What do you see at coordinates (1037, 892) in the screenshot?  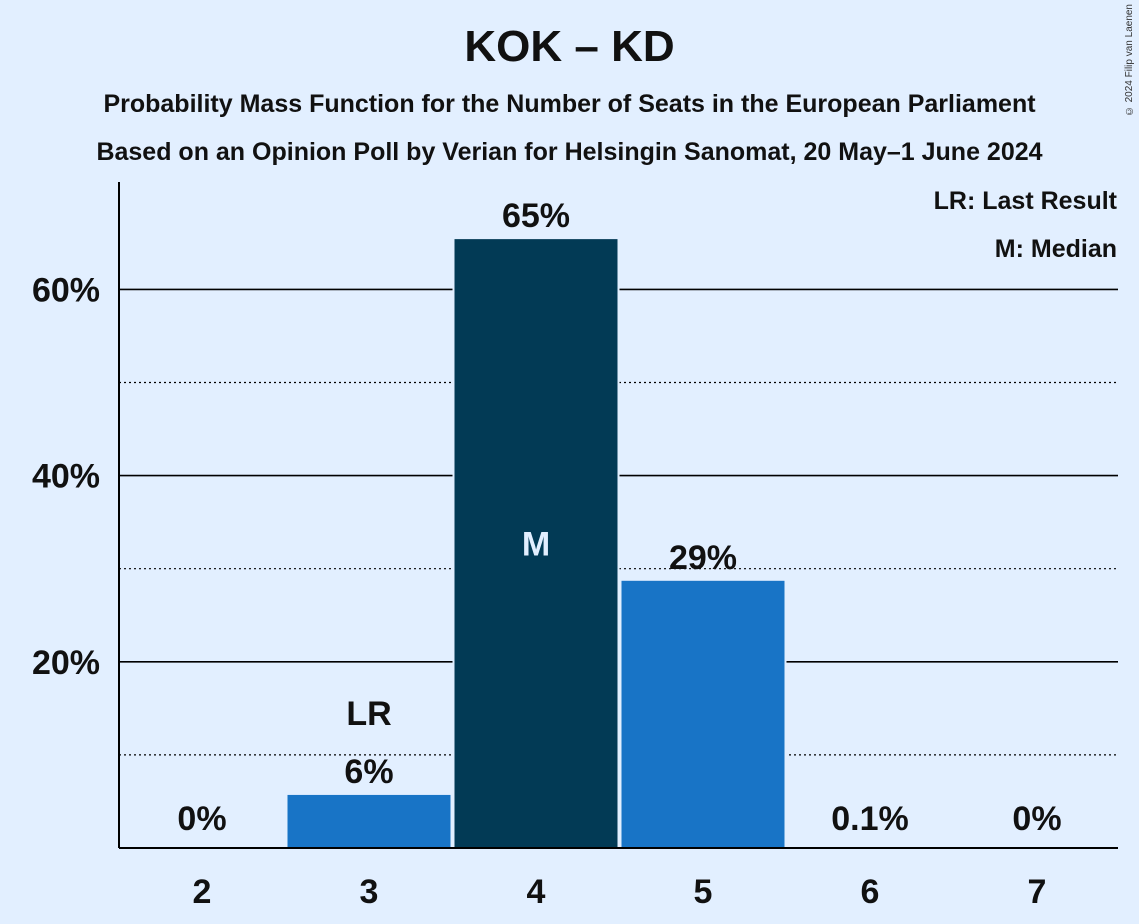 I see `x-tick-label: 7` at bounding box center [1037, 892].